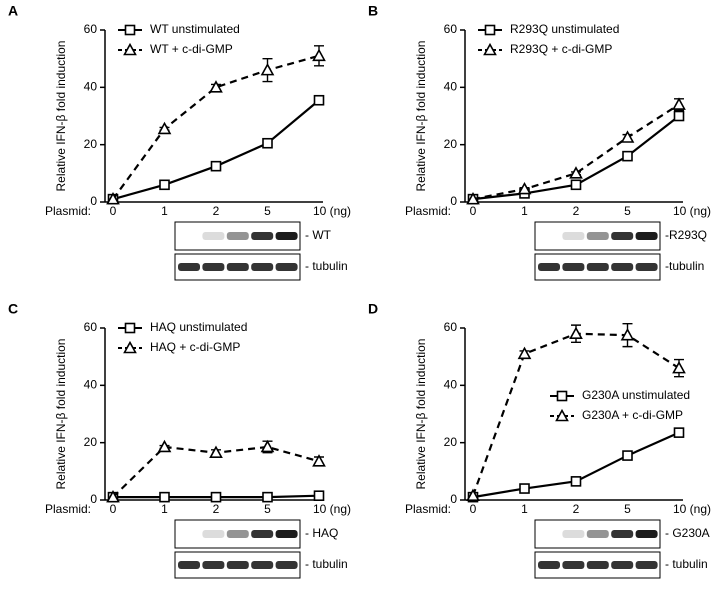 This screenshot has width=720, height=596. I want to click on blot-label: - G230A, so click(687, 533).